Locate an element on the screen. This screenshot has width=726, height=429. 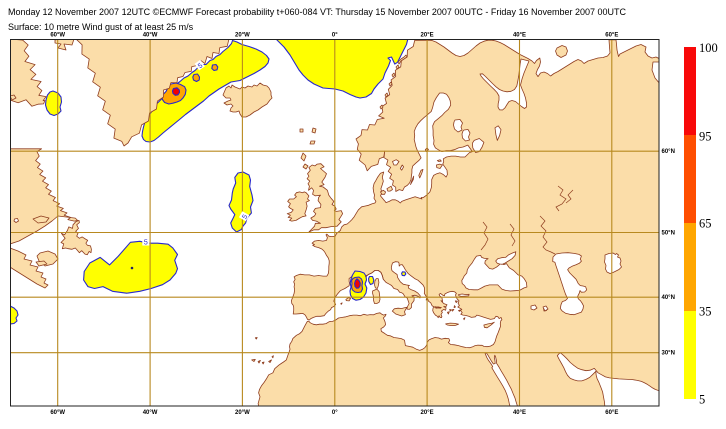
svg-text: 50°N is located at coordinates (668, 234).